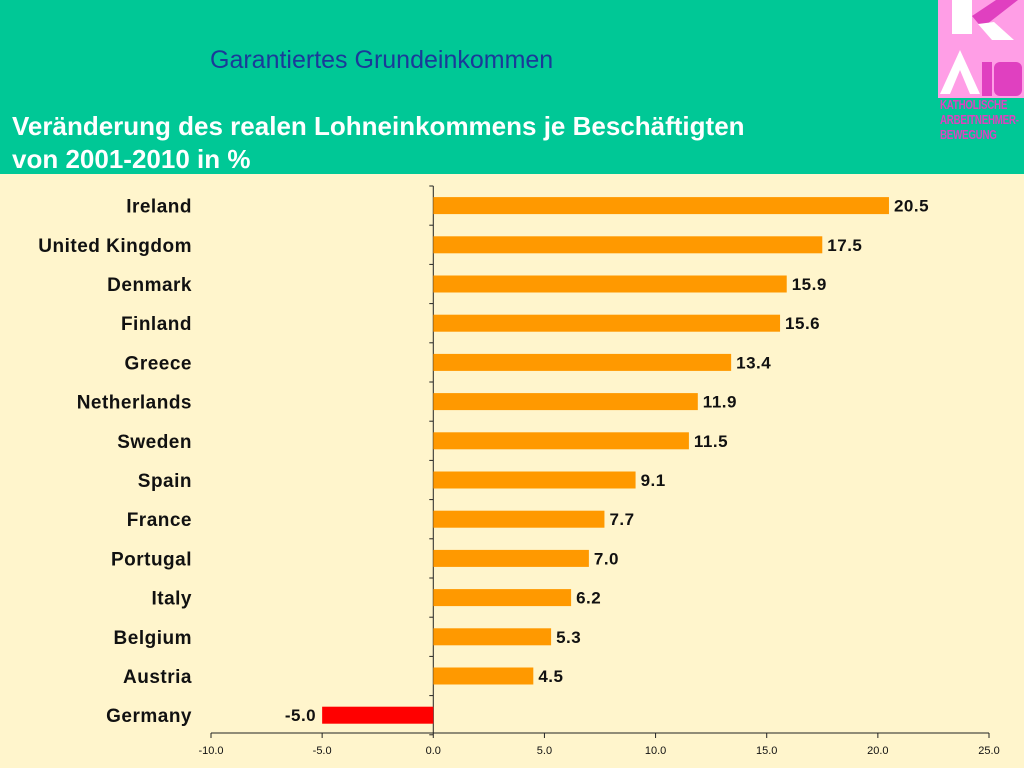 The height and width of the screenshot is (768, 1024). Describe the element at coordinates (753, 362) in the screenshot. I see `value-label: 13.4` at that location.